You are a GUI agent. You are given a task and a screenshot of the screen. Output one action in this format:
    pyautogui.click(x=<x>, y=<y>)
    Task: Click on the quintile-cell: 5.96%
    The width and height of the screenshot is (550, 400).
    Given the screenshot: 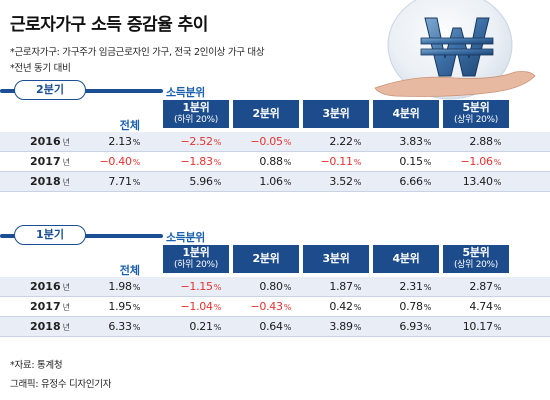 What is the action you would take?
    pyautogui.click(x=192, y=182)
    